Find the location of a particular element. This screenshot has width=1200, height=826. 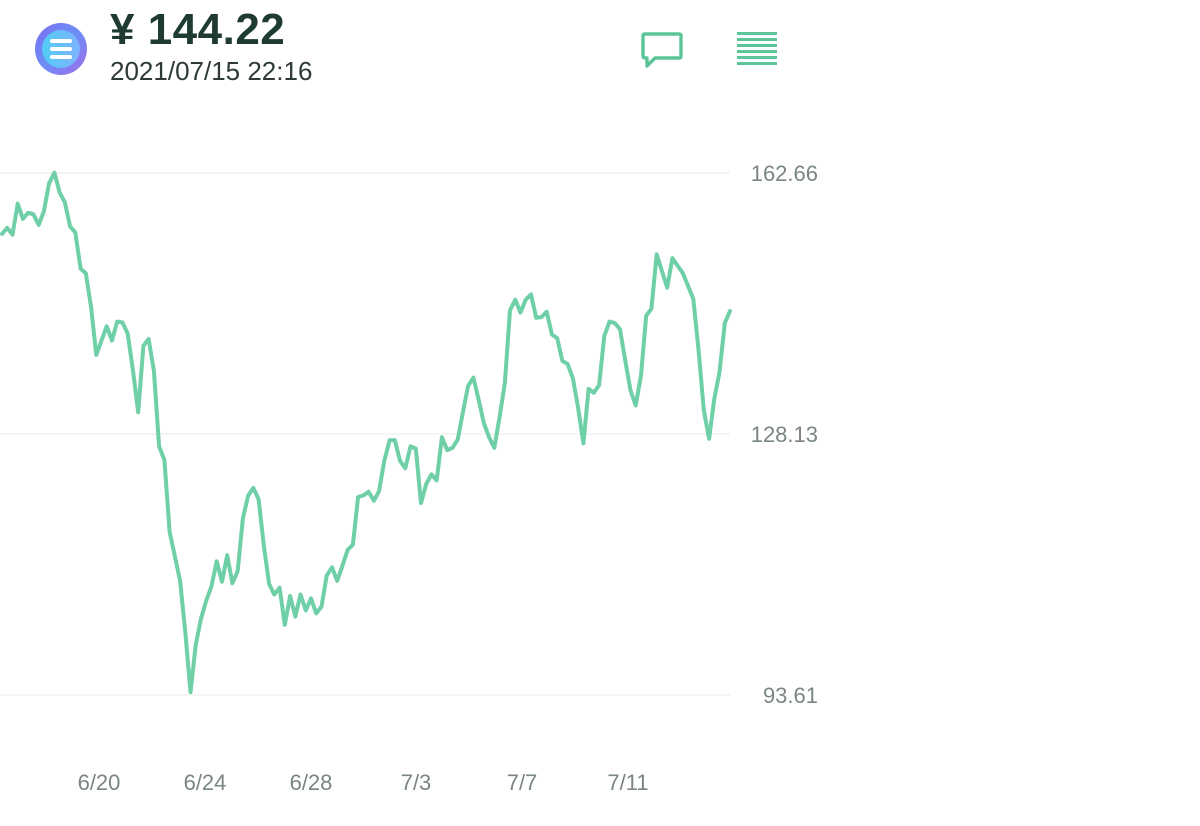

comment-icon is located at coordinates (662, 50).